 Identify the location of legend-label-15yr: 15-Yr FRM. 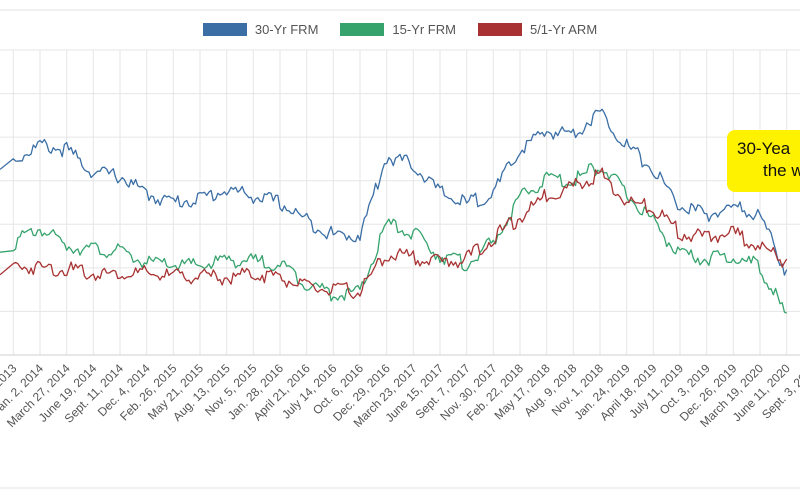
(424, 29).